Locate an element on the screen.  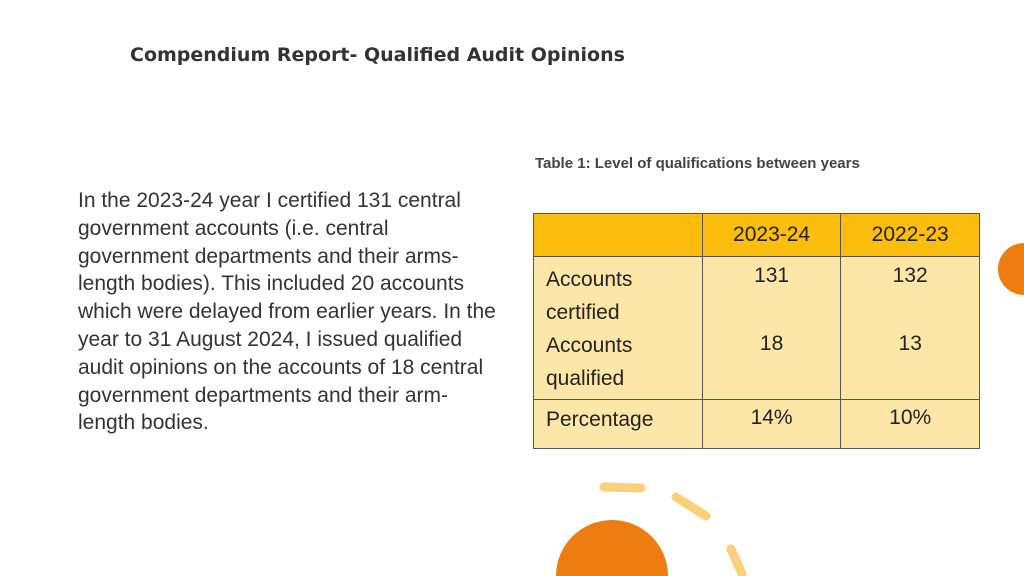
table-cell-2022-23: 132 13 is located at coordinates (910, 328).